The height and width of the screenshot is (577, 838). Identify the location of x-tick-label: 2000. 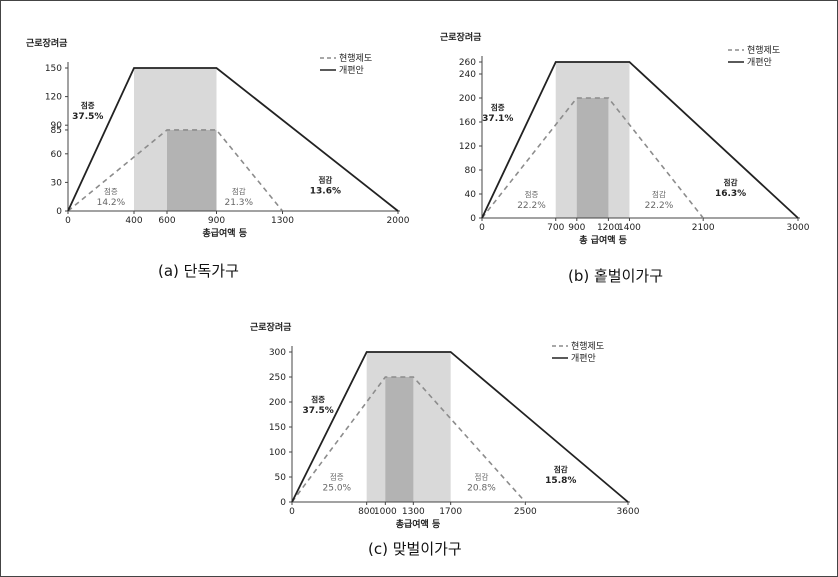
(398, 221).